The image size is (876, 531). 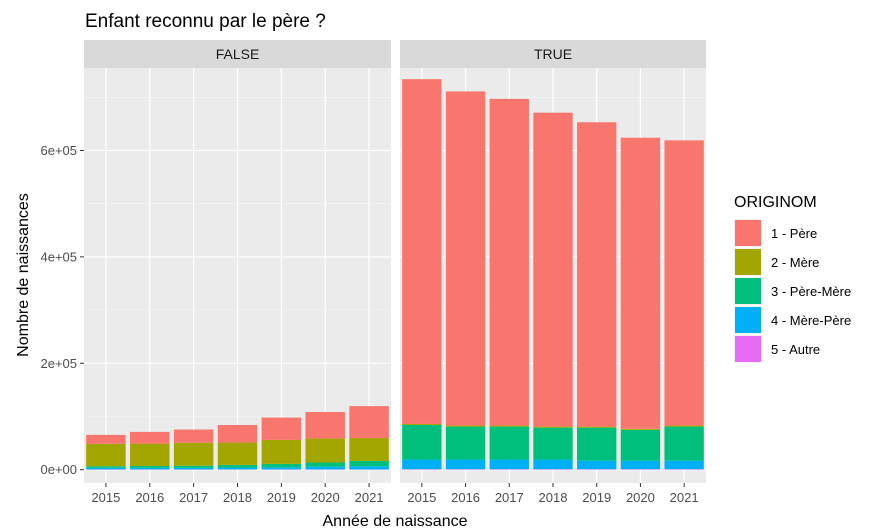 What do you see at coordinates (58, 256) in the screenshot?
I see `y-tick-label: 4e+05` at bounding box center [58, 256].